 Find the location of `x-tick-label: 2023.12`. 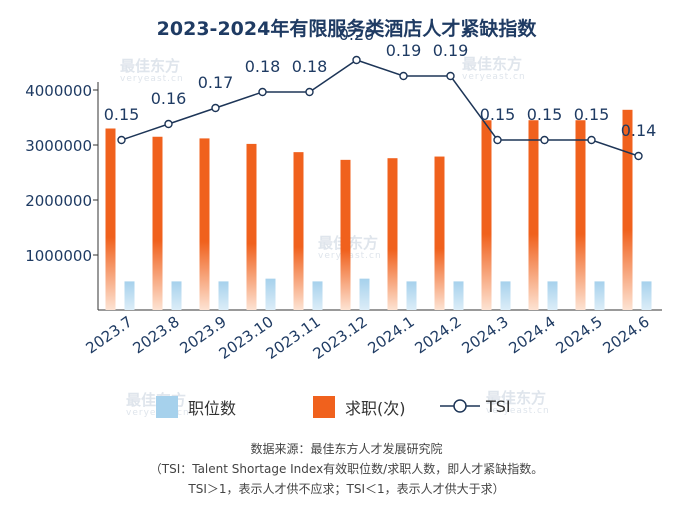

x-tick-label: 2023.12 is located at coordinates (340, 338).